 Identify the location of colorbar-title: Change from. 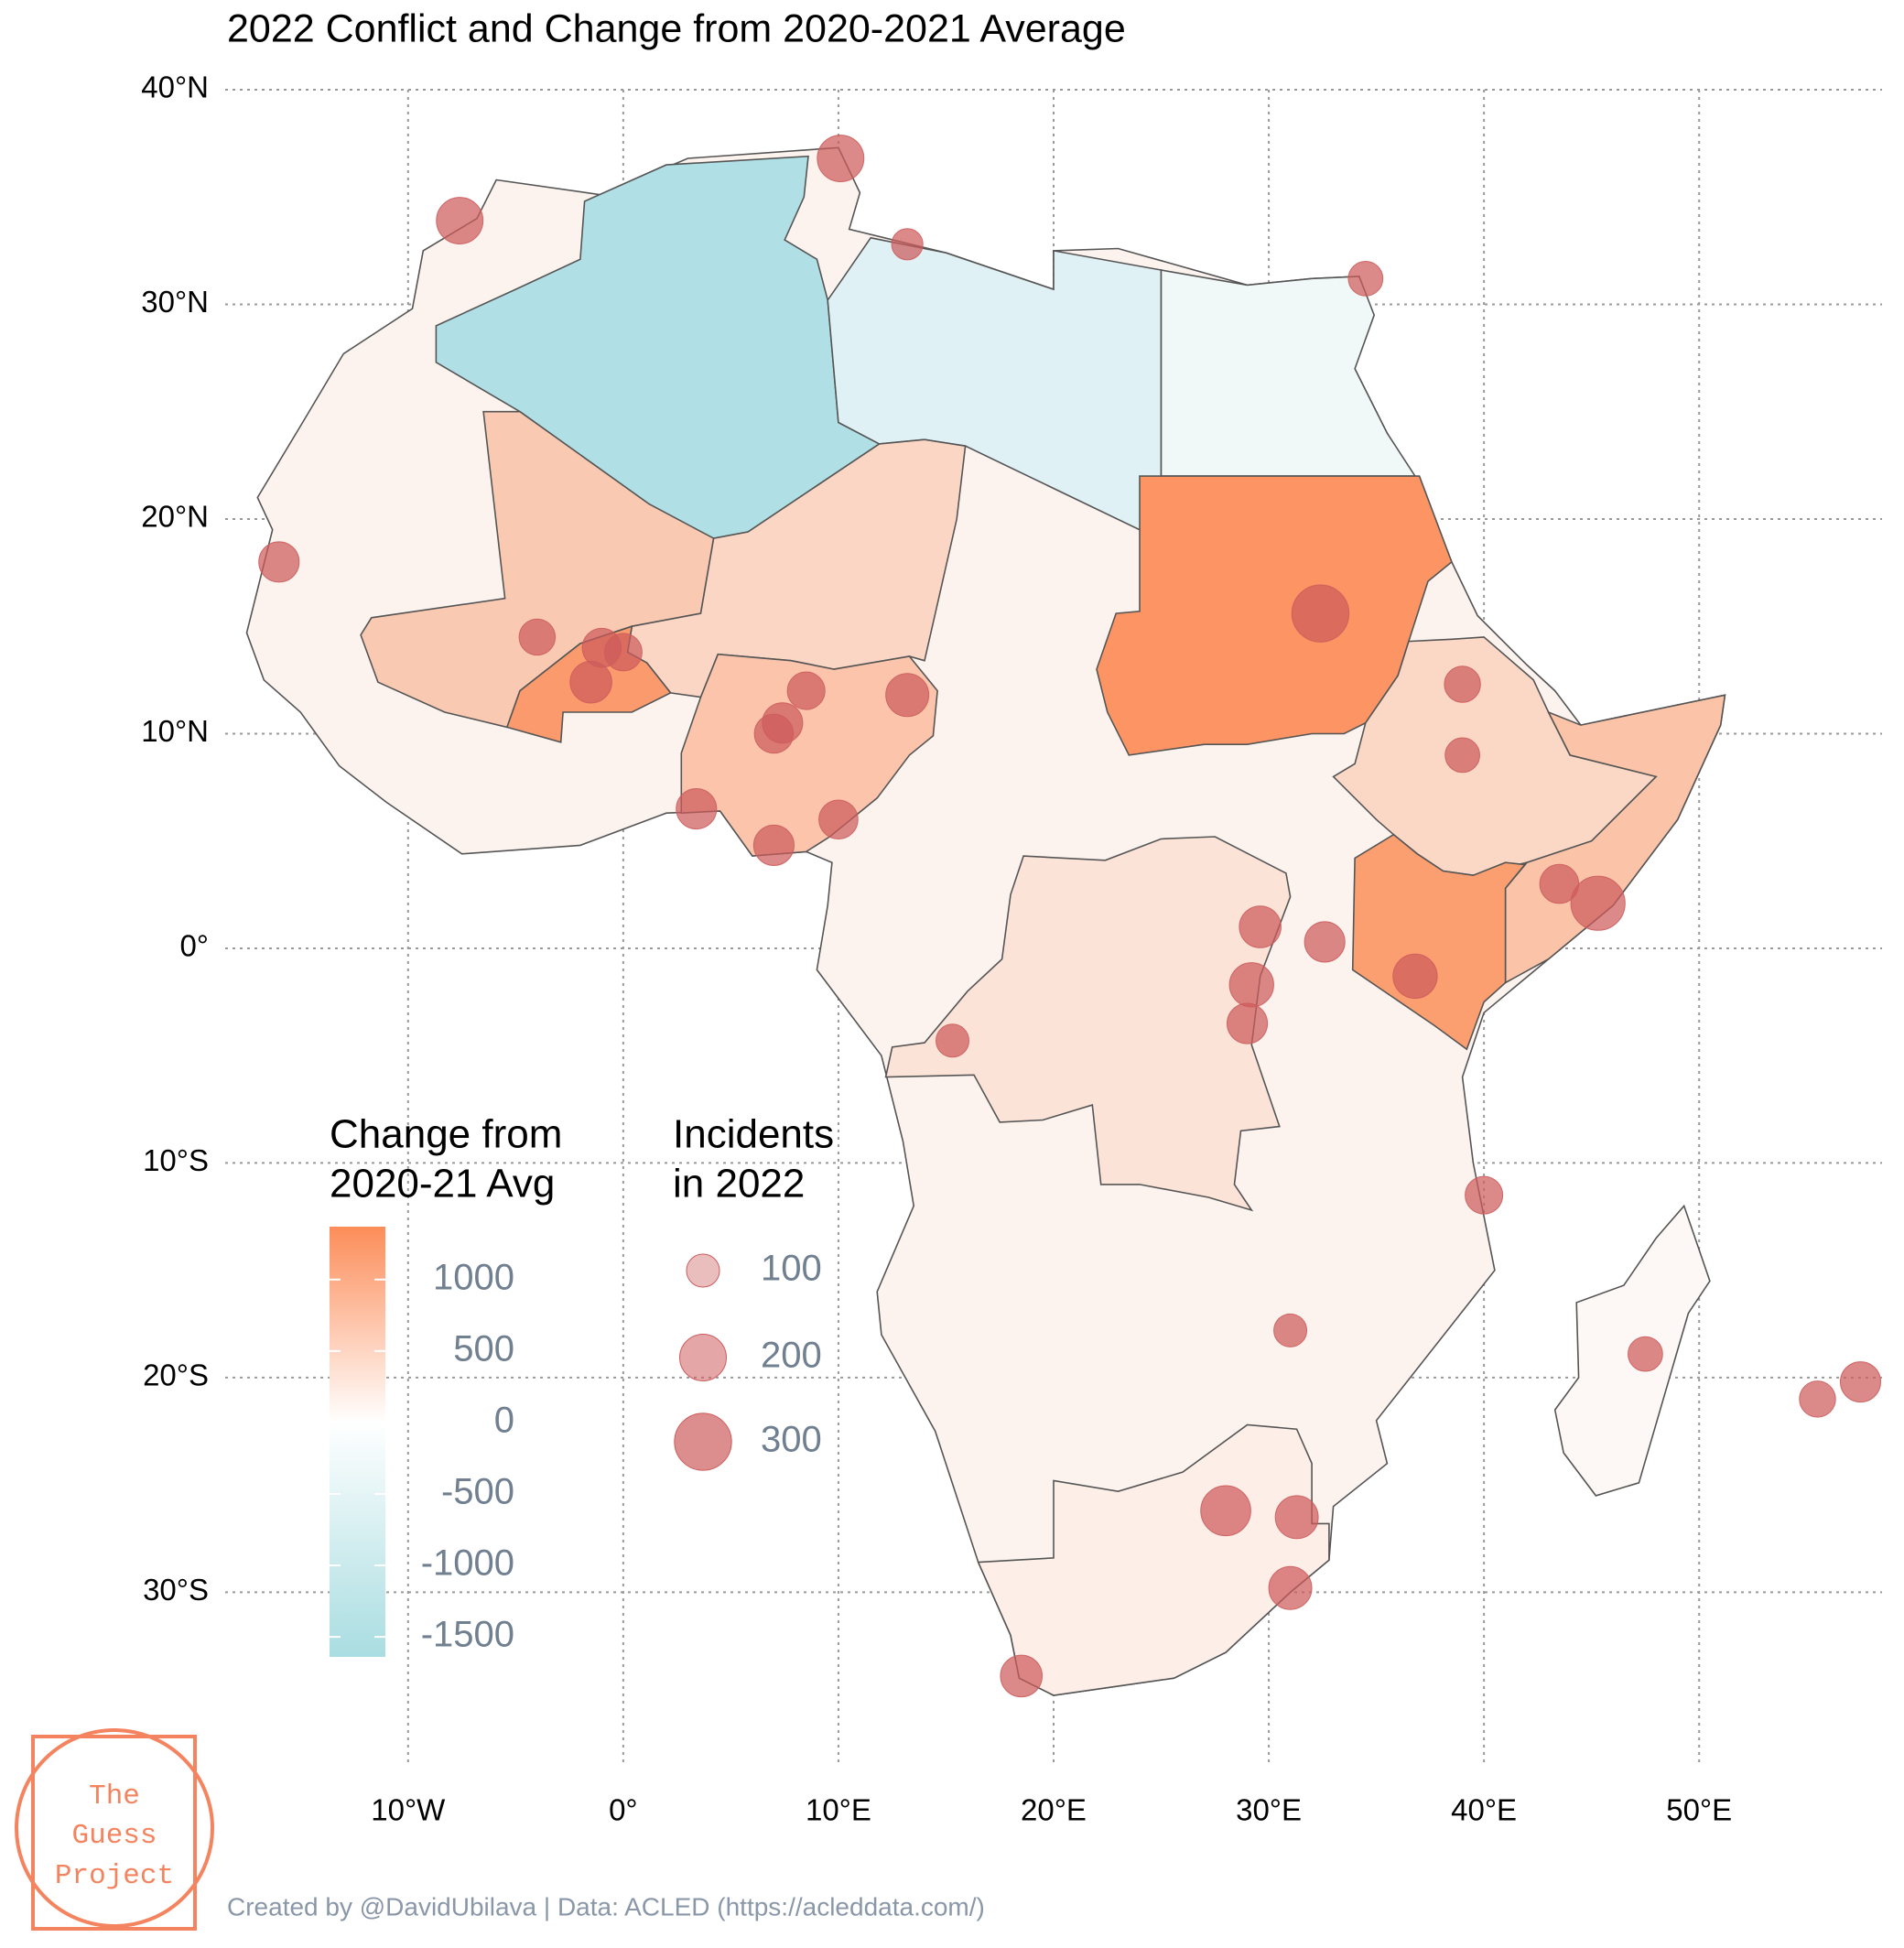
(446, 1134).